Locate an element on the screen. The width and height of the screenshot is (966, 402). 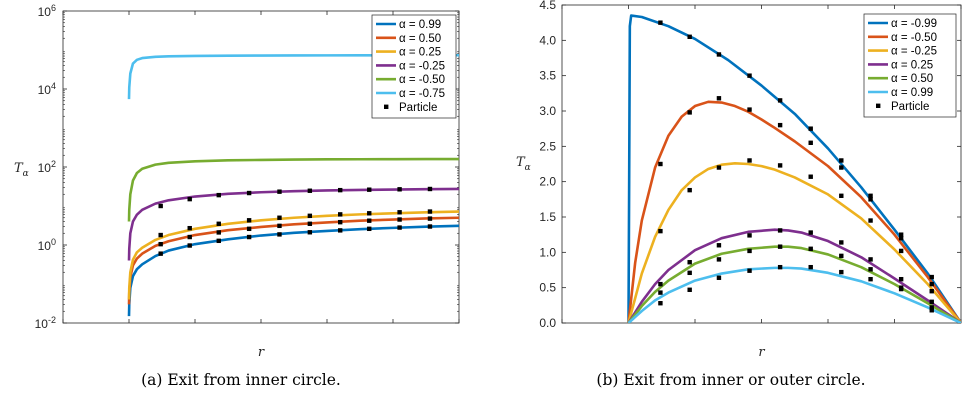
y-tick-label: 0.0 is located at coordinates (547, 323).